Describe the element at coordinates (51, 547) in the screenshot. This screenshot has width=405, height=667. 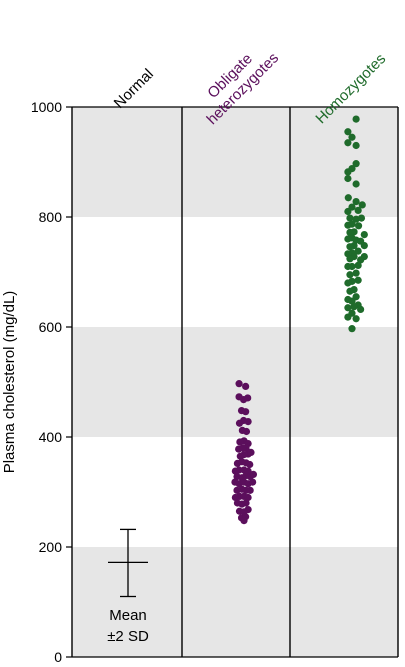
I see `y-tick-label: 200` at that location.